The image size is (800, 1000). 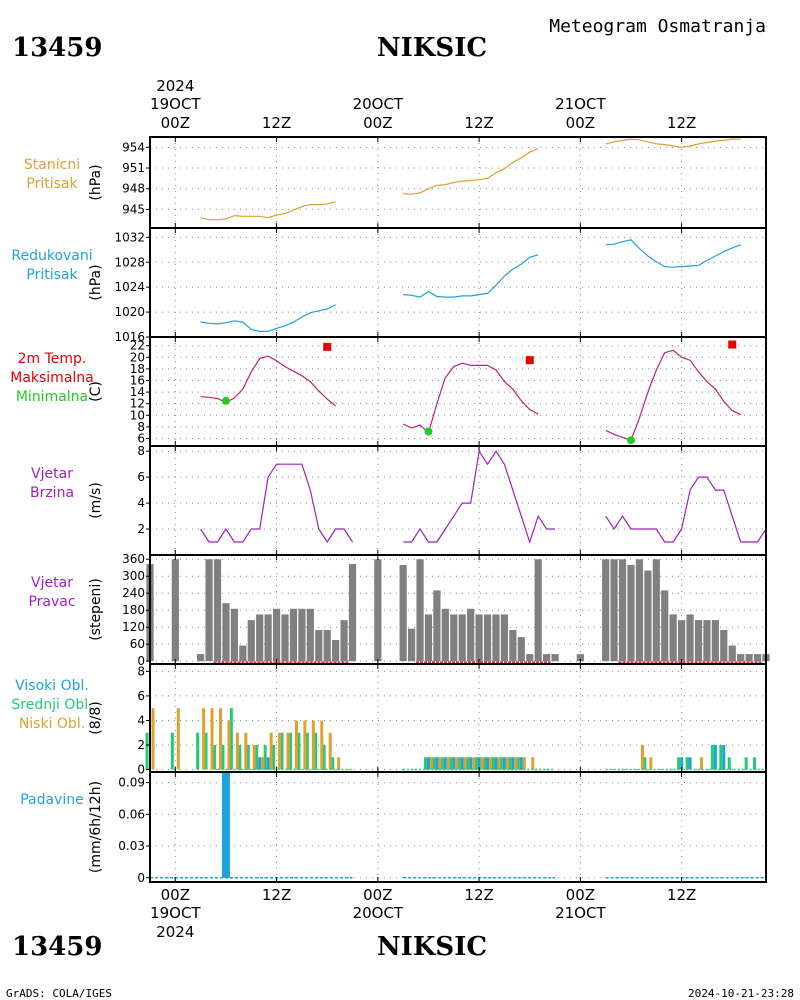 I want to click on precip-bar, so click(x=225, y=825).